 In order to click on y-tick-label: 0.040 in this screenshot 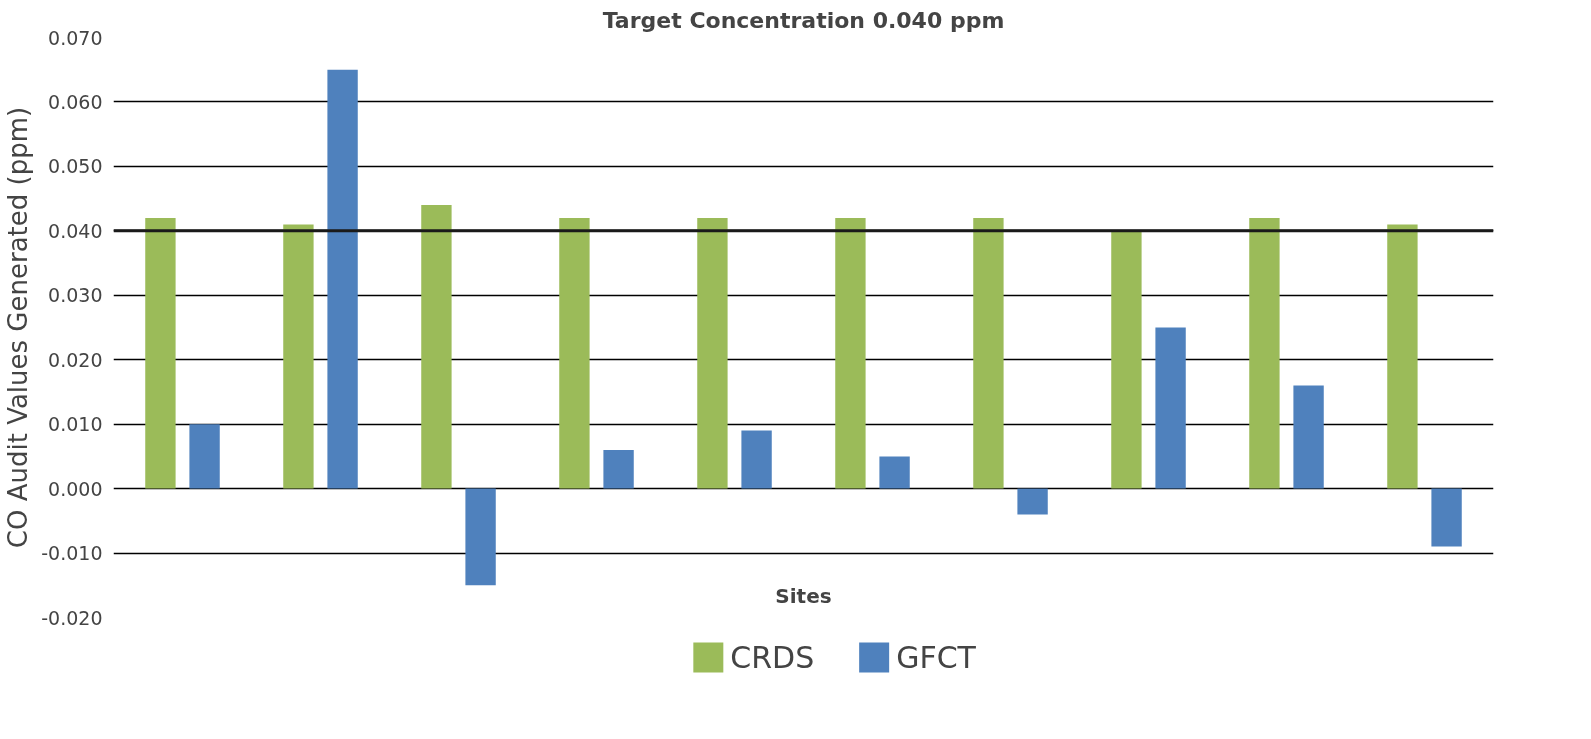, I will do `click(75, 230)`.